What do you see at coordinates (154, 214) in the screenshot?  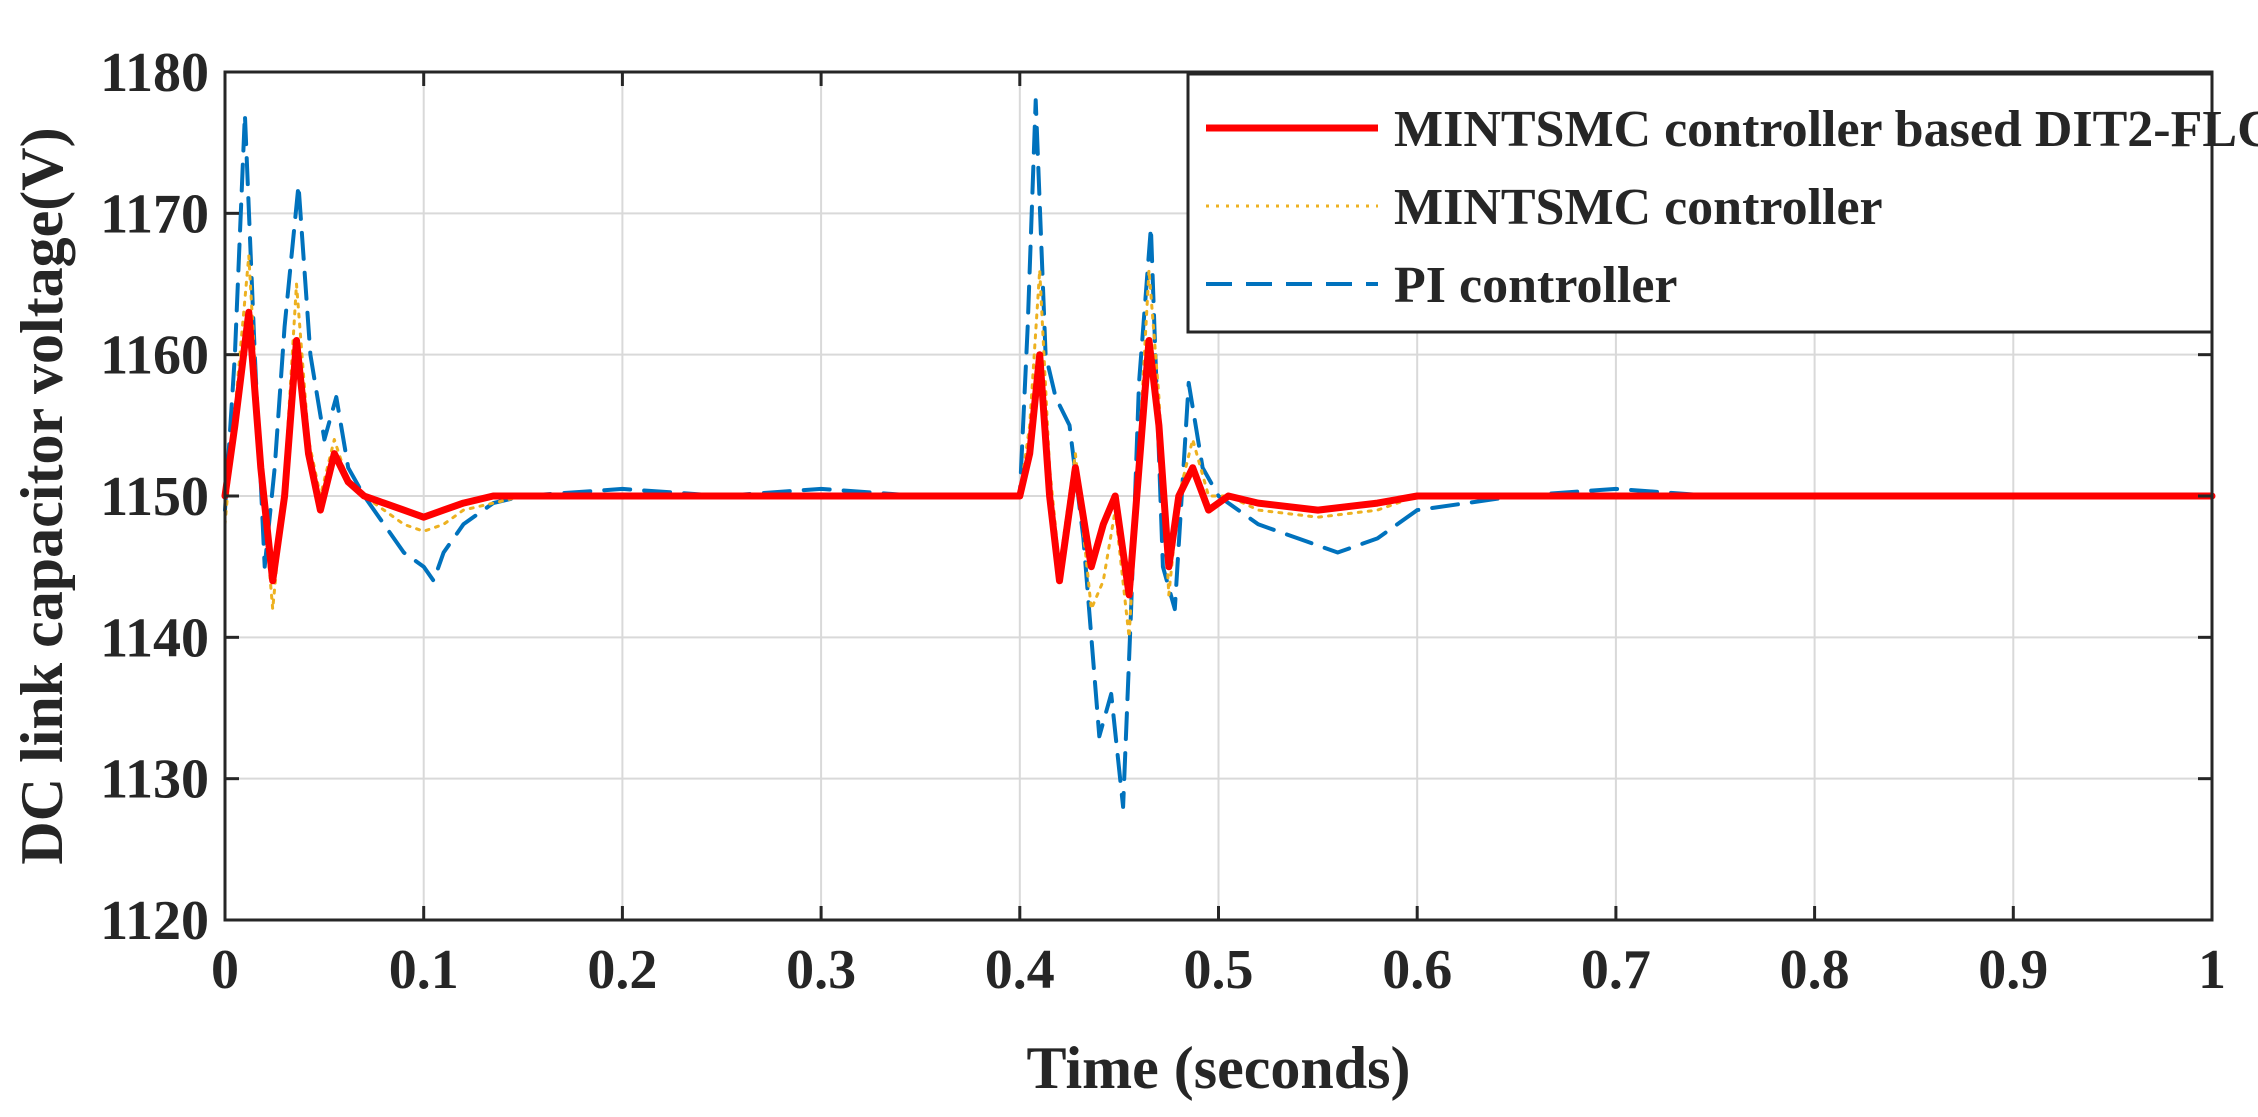 I see `y-tick-label: 1170` at bounding box center [154, 214].